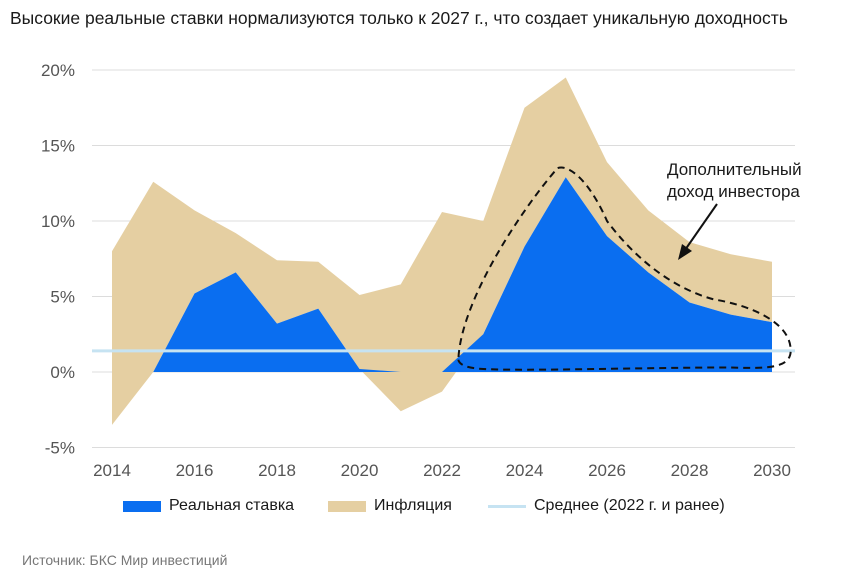 This screenshot has height=582, width=850. I want to click on legend-item-average: Среднее (2022 г. и ранее), so click(606, 506).